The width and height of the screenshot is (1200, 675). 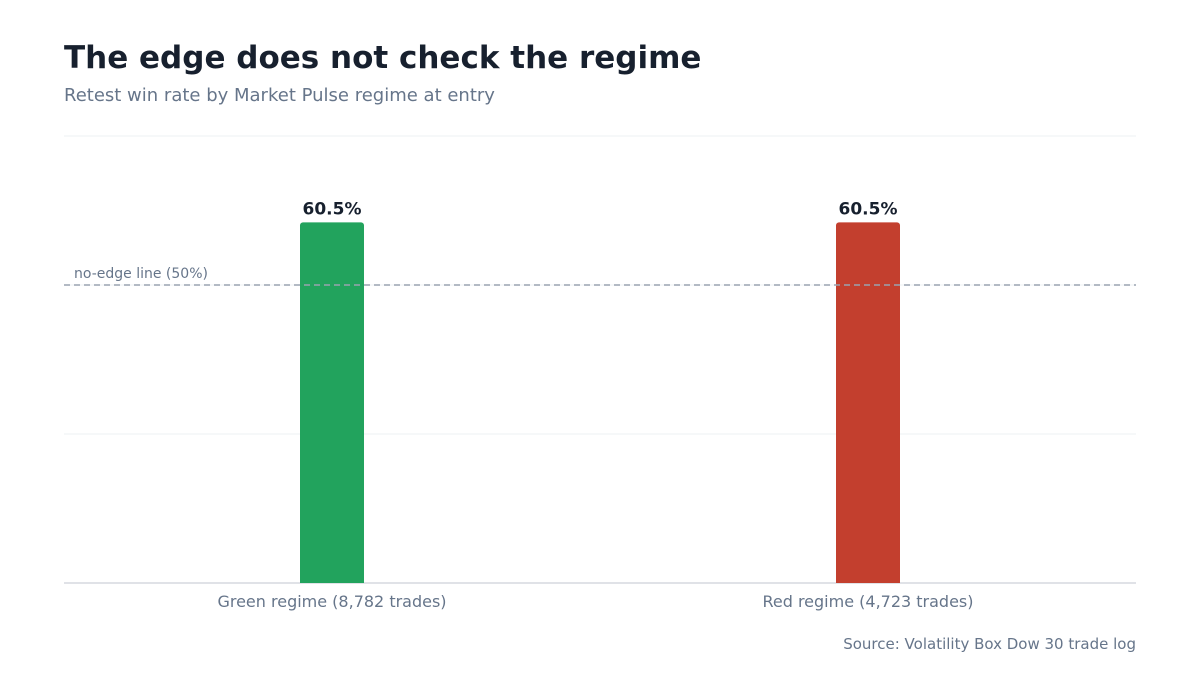 I want to click on chart-title: The edge does not check the regime, so click(x=383, y=58).